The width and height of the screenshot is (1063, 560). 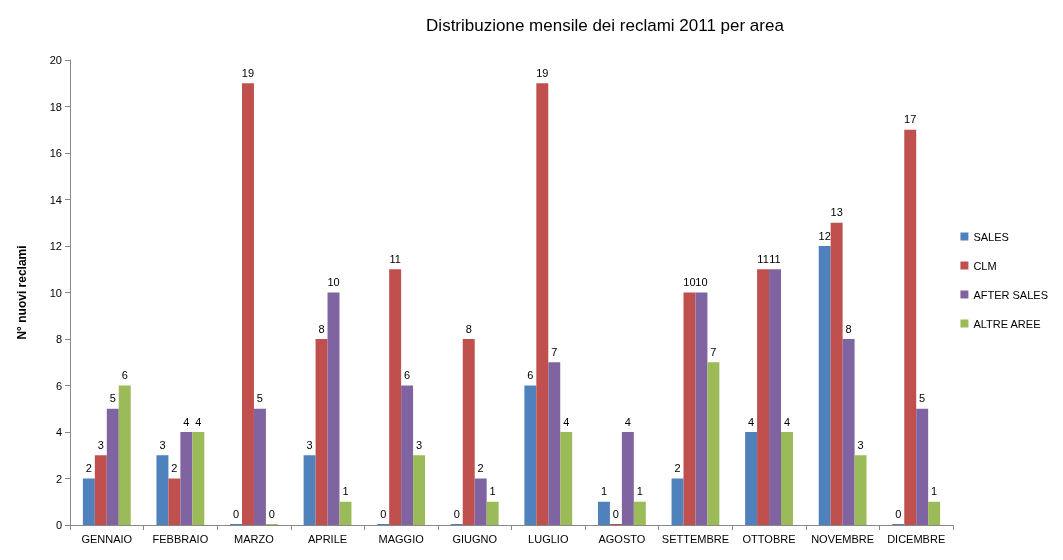 What do you see at coordinates (180, 538) in the screenshot?
I see `x-tick-label: FEBBRAIO` at bounding box center [180, 538].